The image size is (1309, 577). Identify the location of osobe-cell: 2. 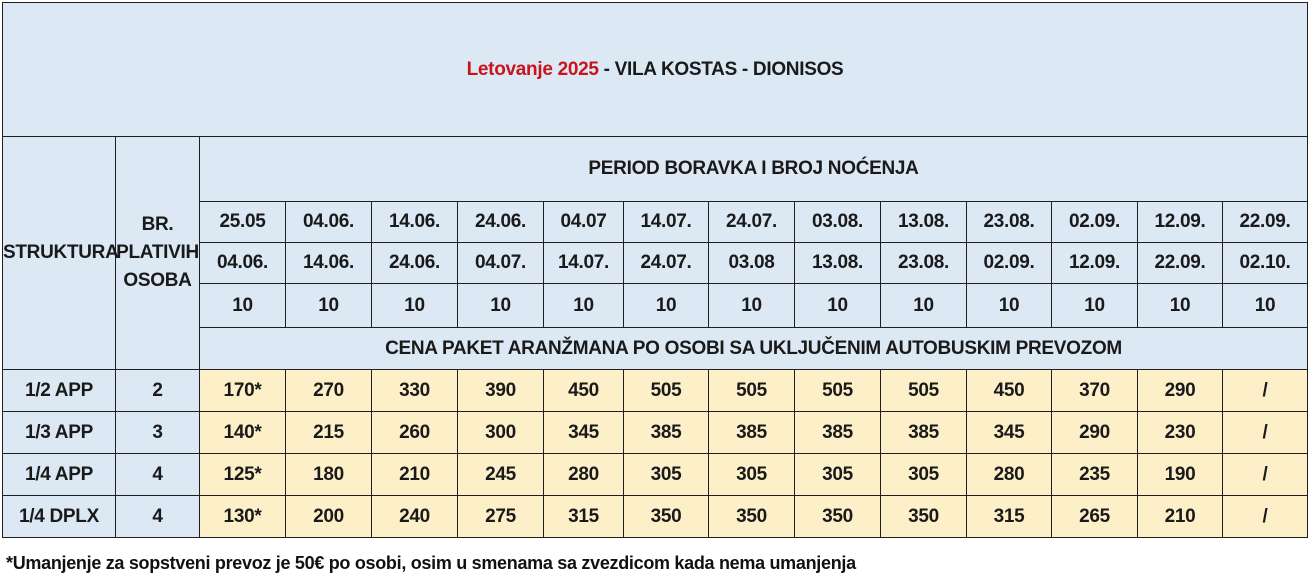
(157, 390).